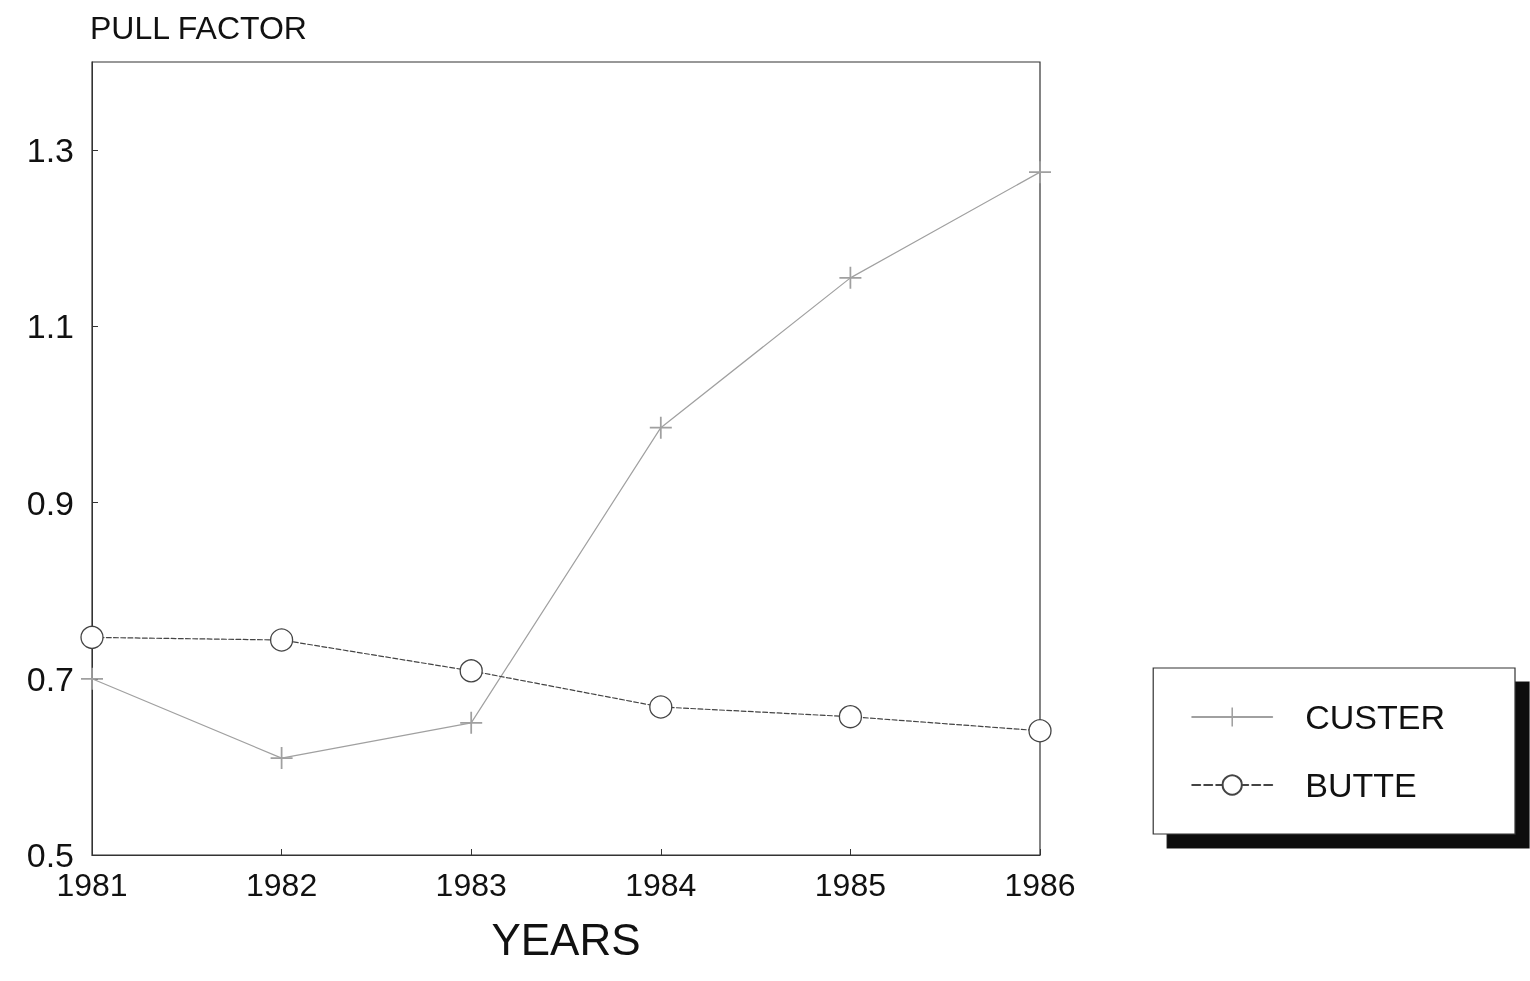  Describe the element at coordinates (50, 326) in the screenshot. I see `y-tick-label: 1.1` at that location.